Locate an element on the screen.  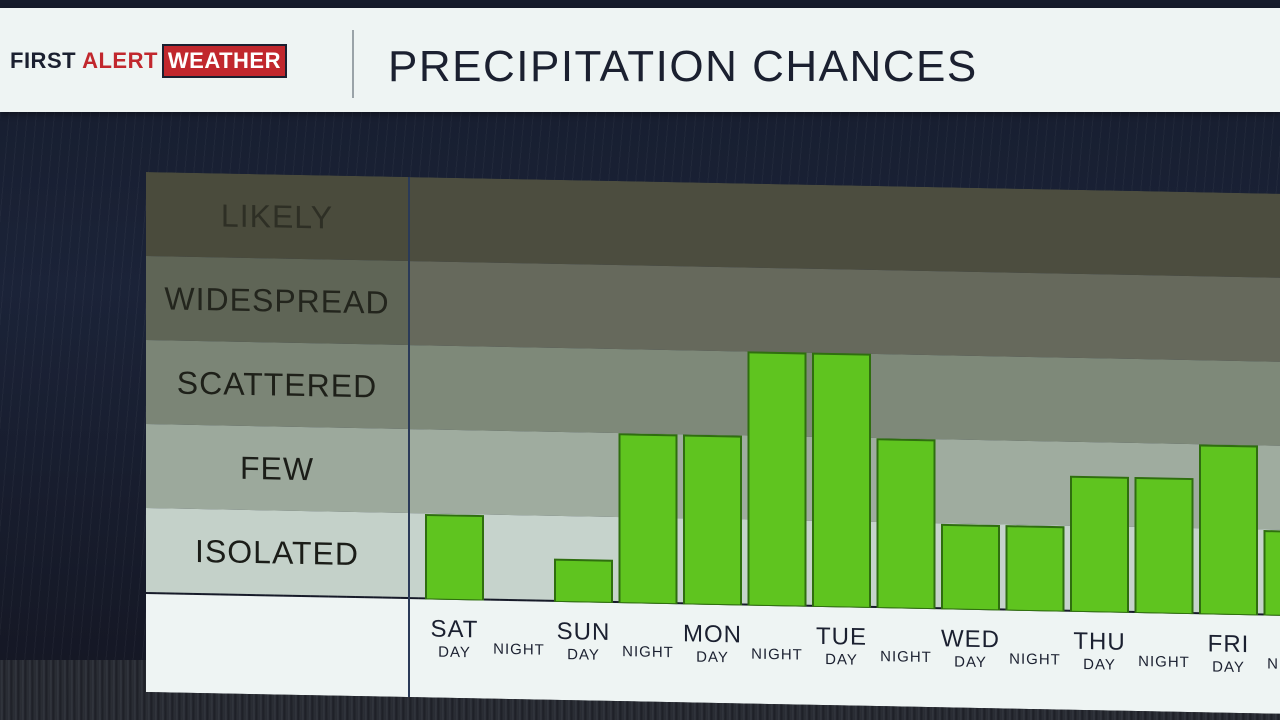
y-label-likely: LIKELY is located at coordinates (277, 217).